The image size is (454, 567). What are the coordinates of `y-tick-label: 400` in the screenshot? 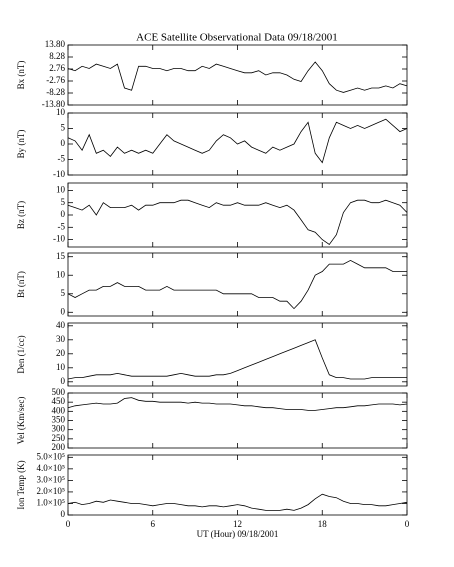 It's located at (59, 410).